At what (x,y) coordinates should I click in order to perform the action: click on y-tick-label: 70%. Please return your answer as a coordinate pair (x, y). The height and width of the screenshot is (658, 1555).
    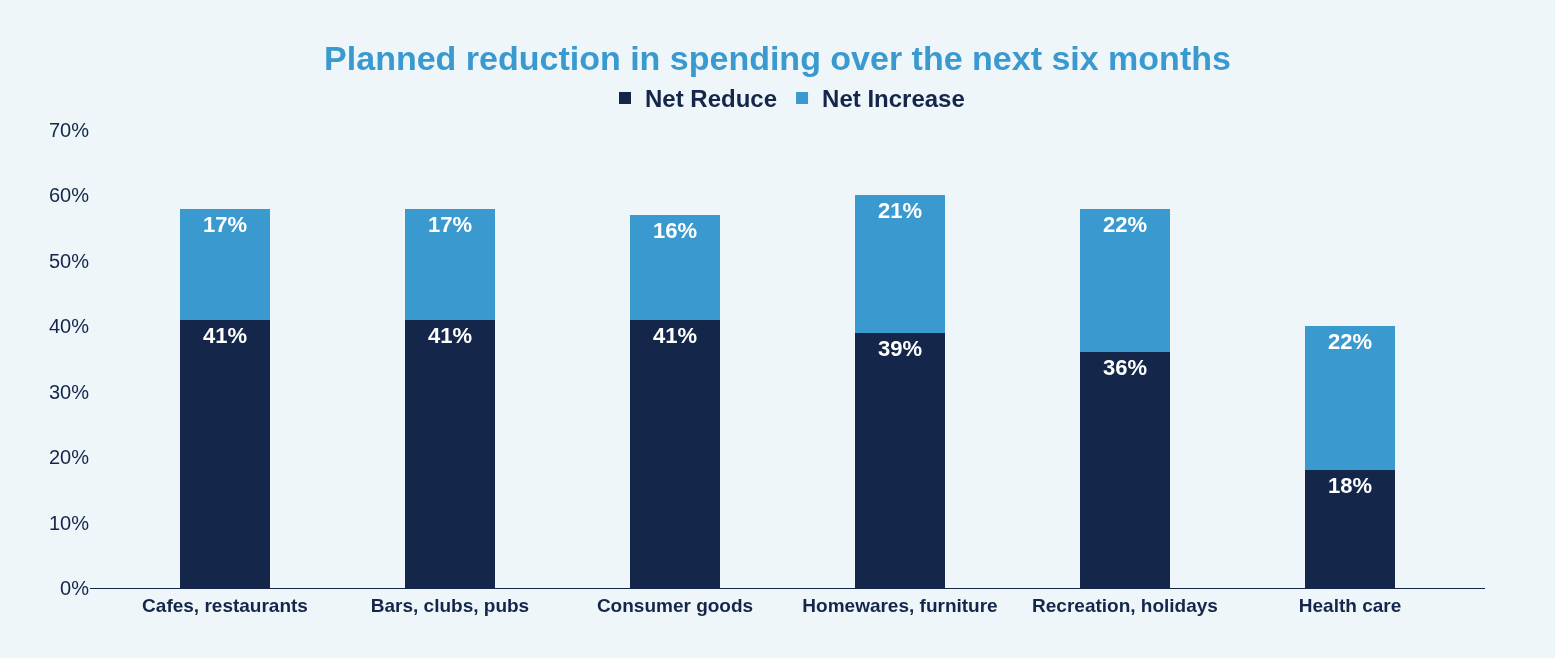
    Looking at the image, I should click on (69, 130).